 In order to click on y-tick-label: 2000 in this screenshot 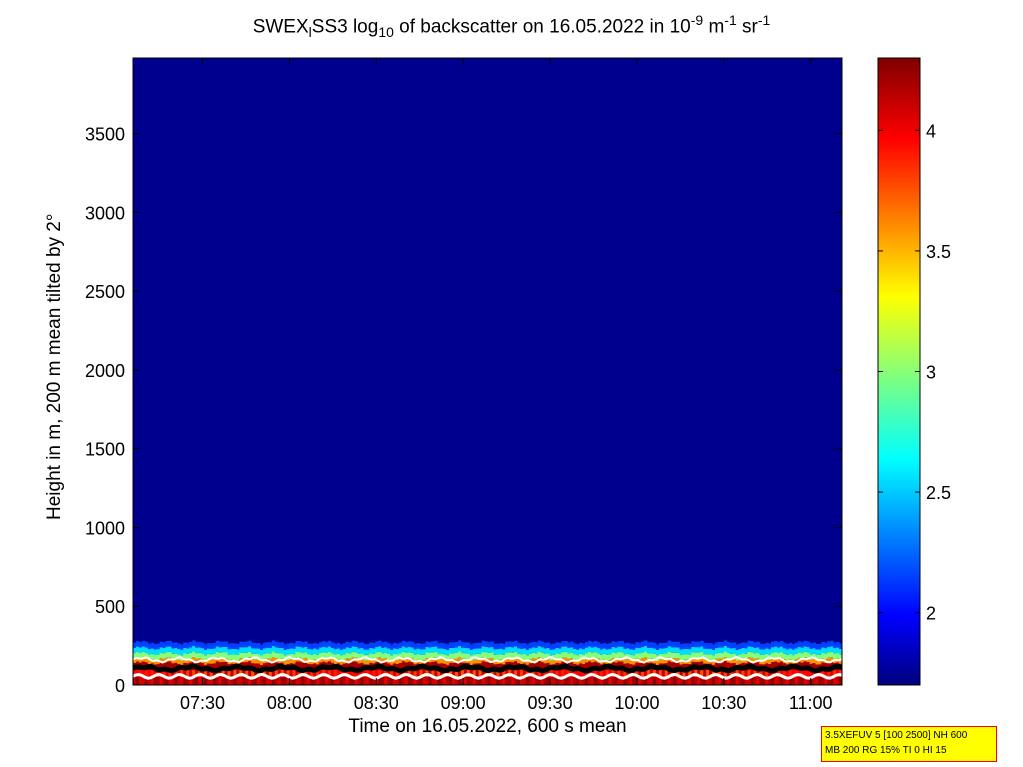, I will do `click(105, 371)`.